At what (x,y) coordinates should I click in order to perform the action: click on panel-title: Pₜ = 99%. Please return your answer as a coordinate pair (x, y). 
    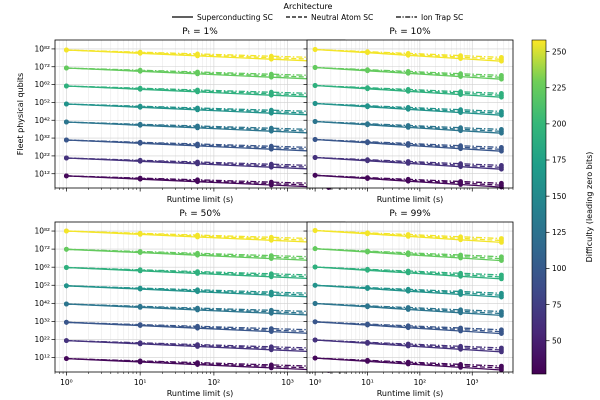
    Looking at the image, I should click on (410, 214).